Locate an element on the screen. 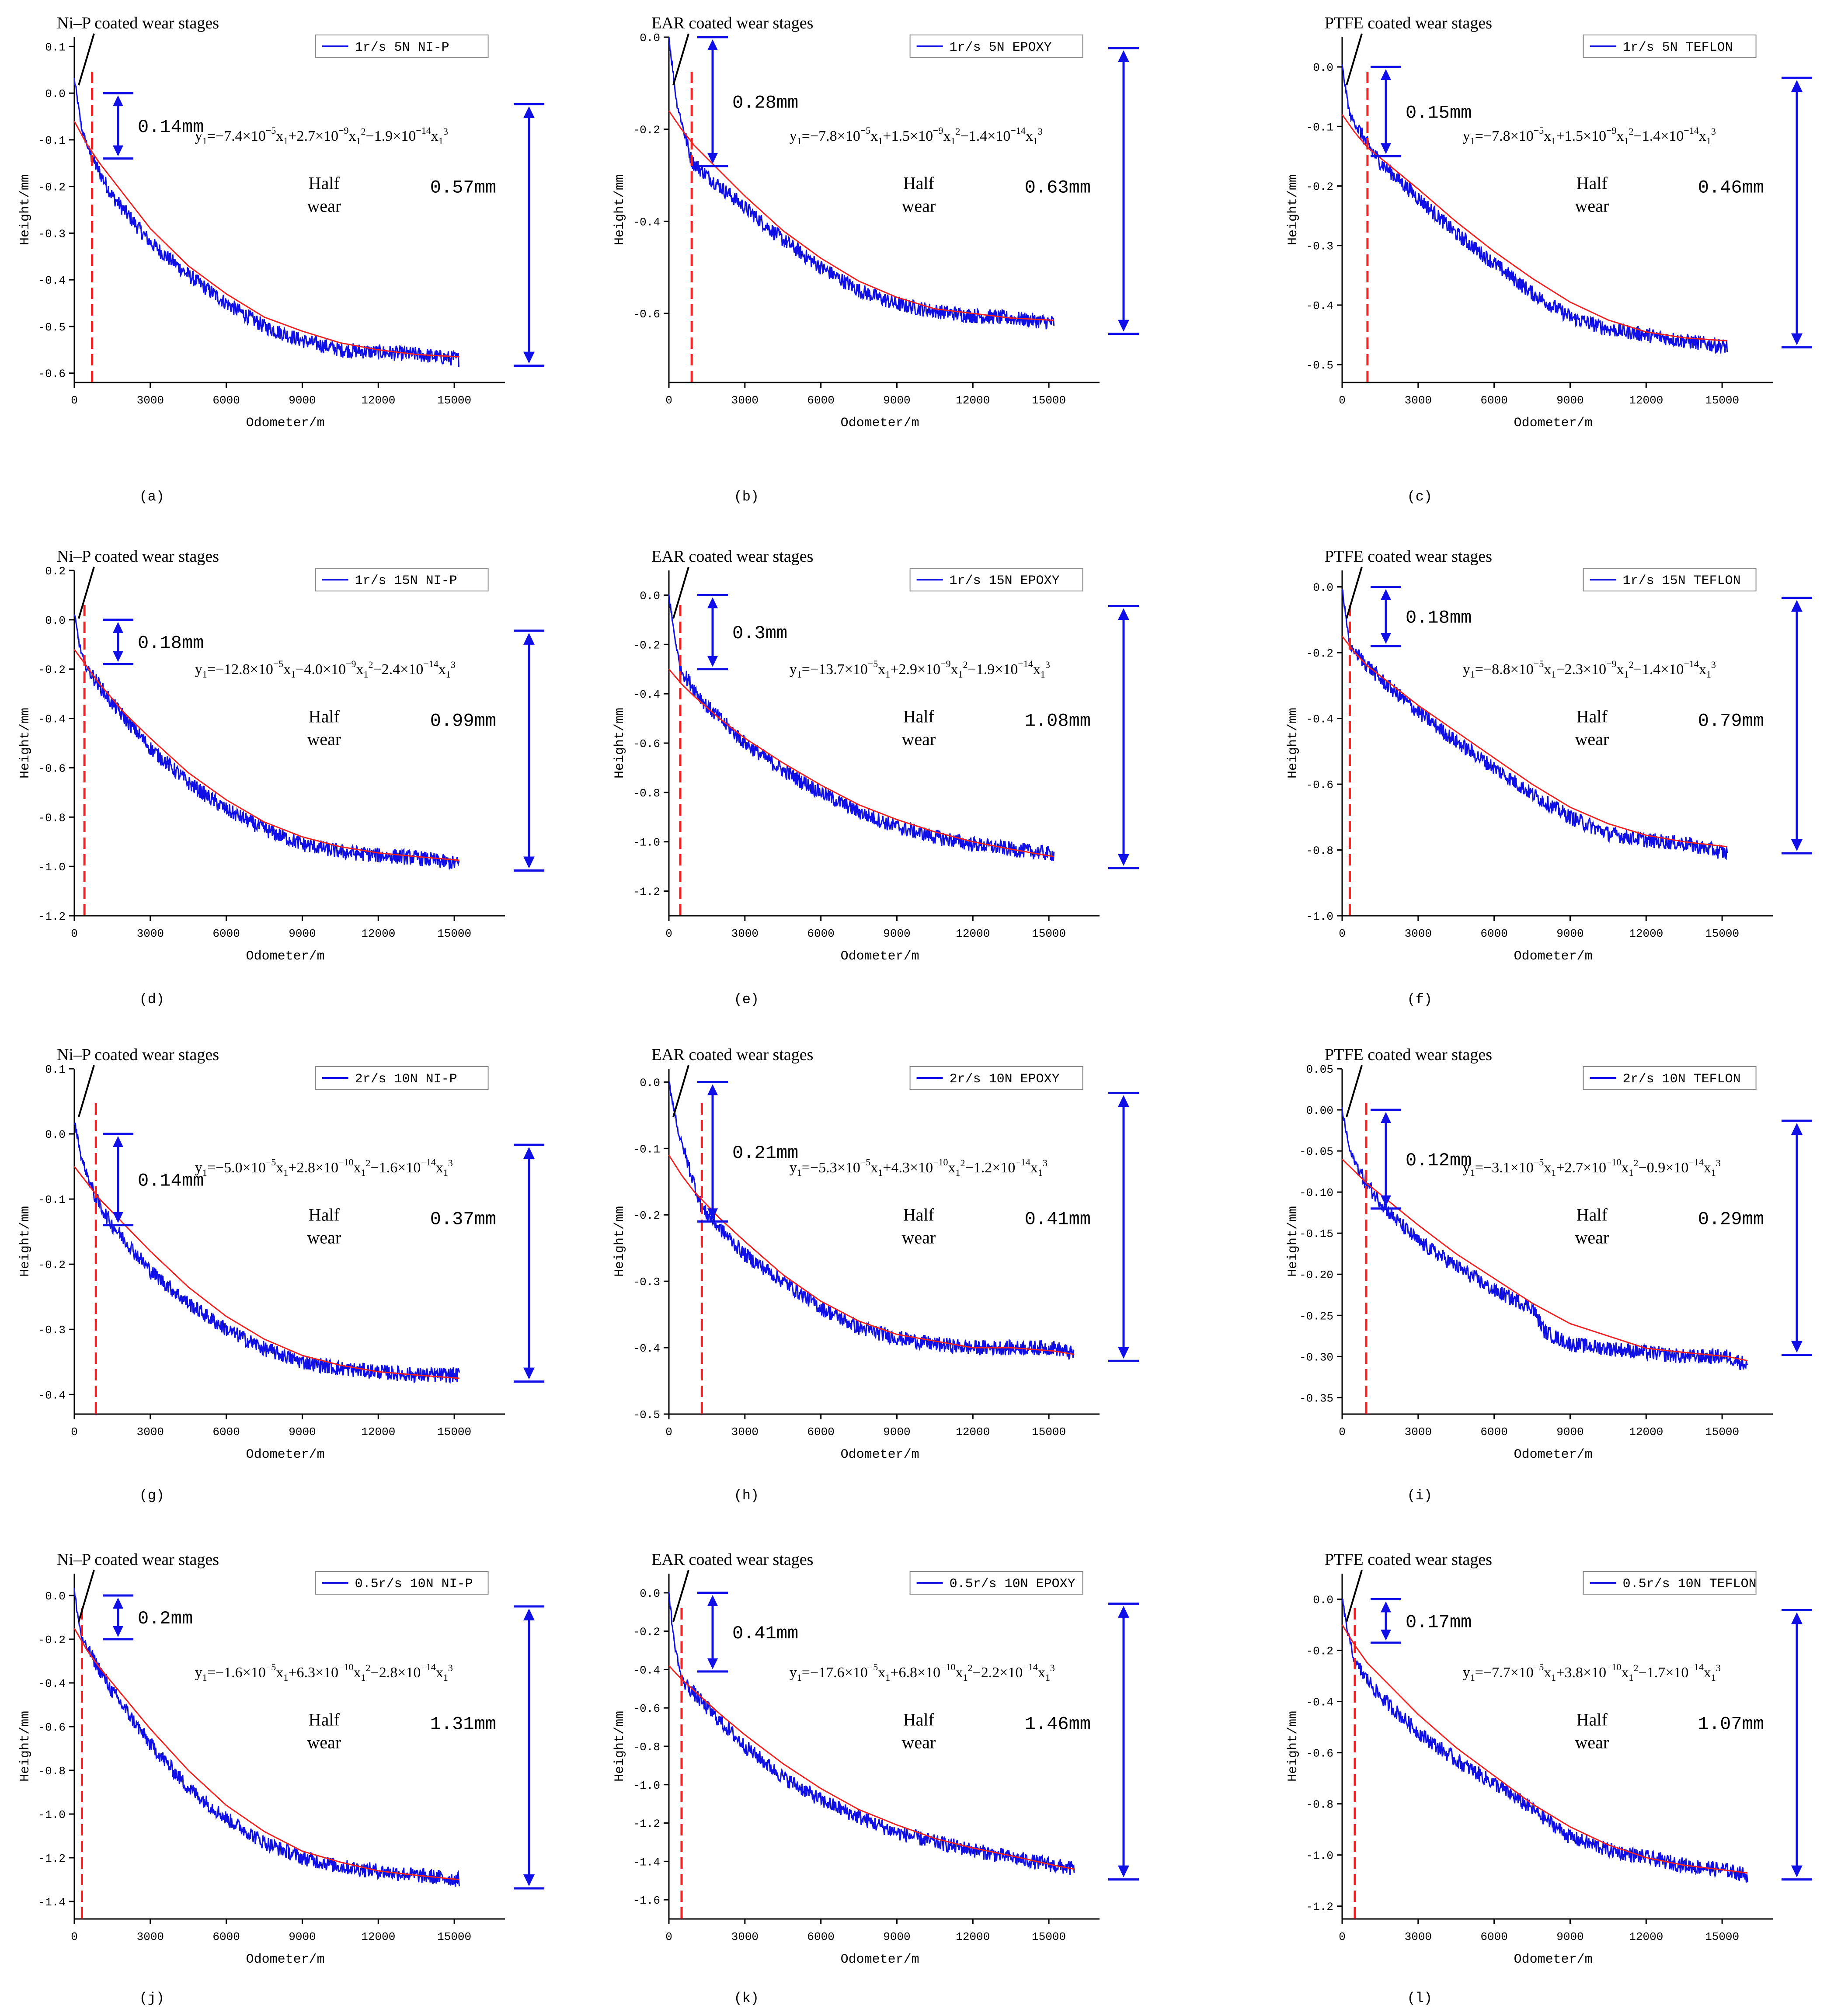 This screenshot has height=2016, width=1827. y-tick-label: -0.6 is located at coordinates (646, 314).